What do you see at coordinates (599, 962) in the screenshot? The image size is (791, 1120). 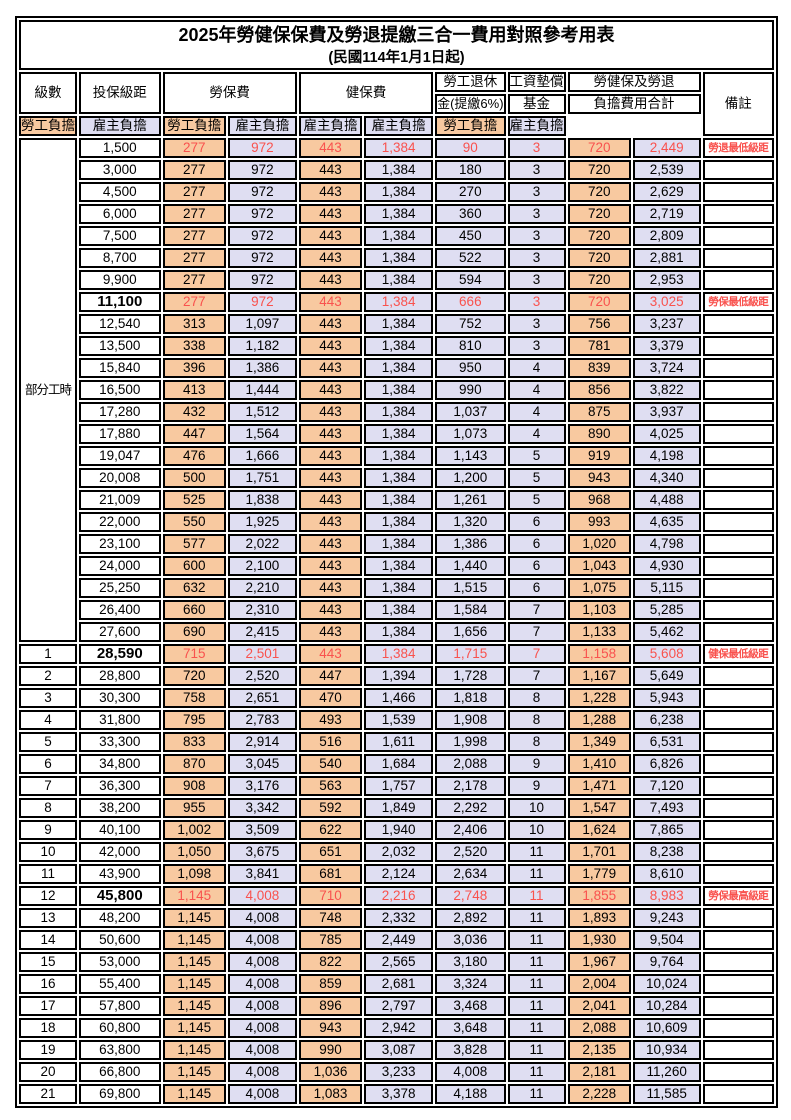 I see `value-cell: 1,967` at bounding box center [599, 962].